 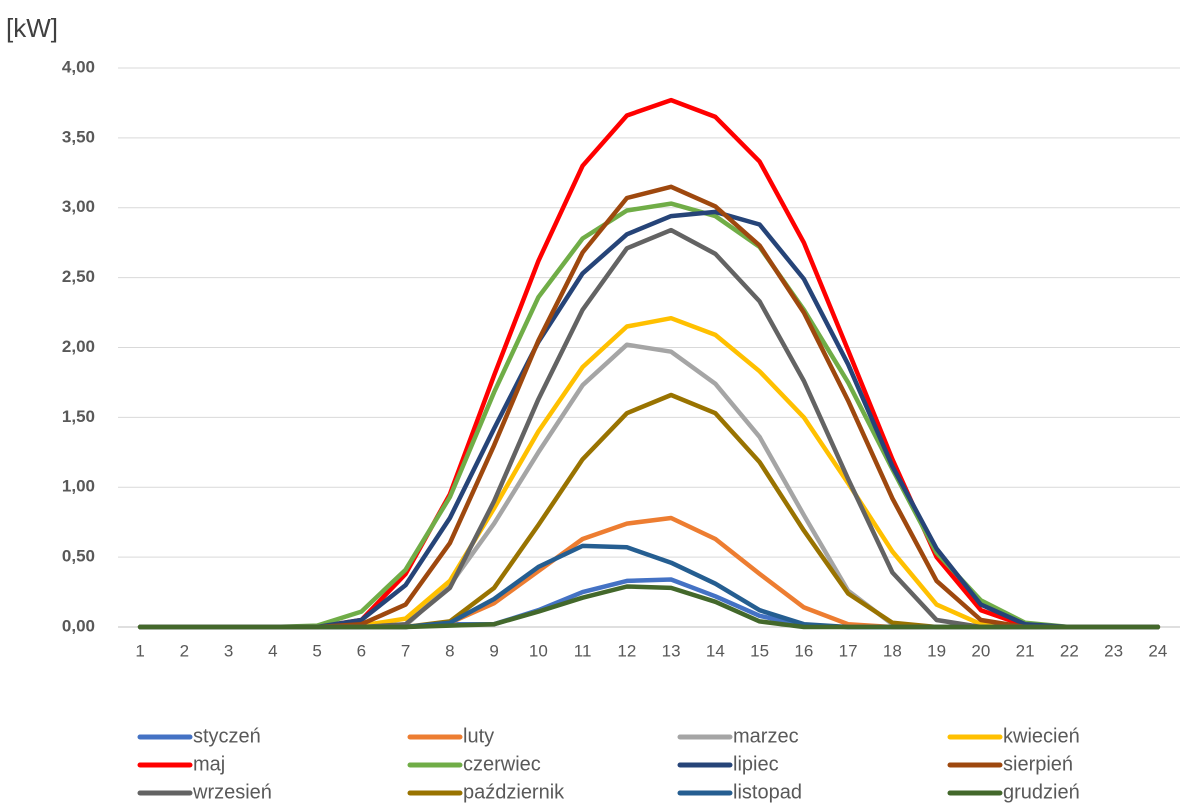 I want to click on x-tick-label: 21, so click(x=1025, y=650).